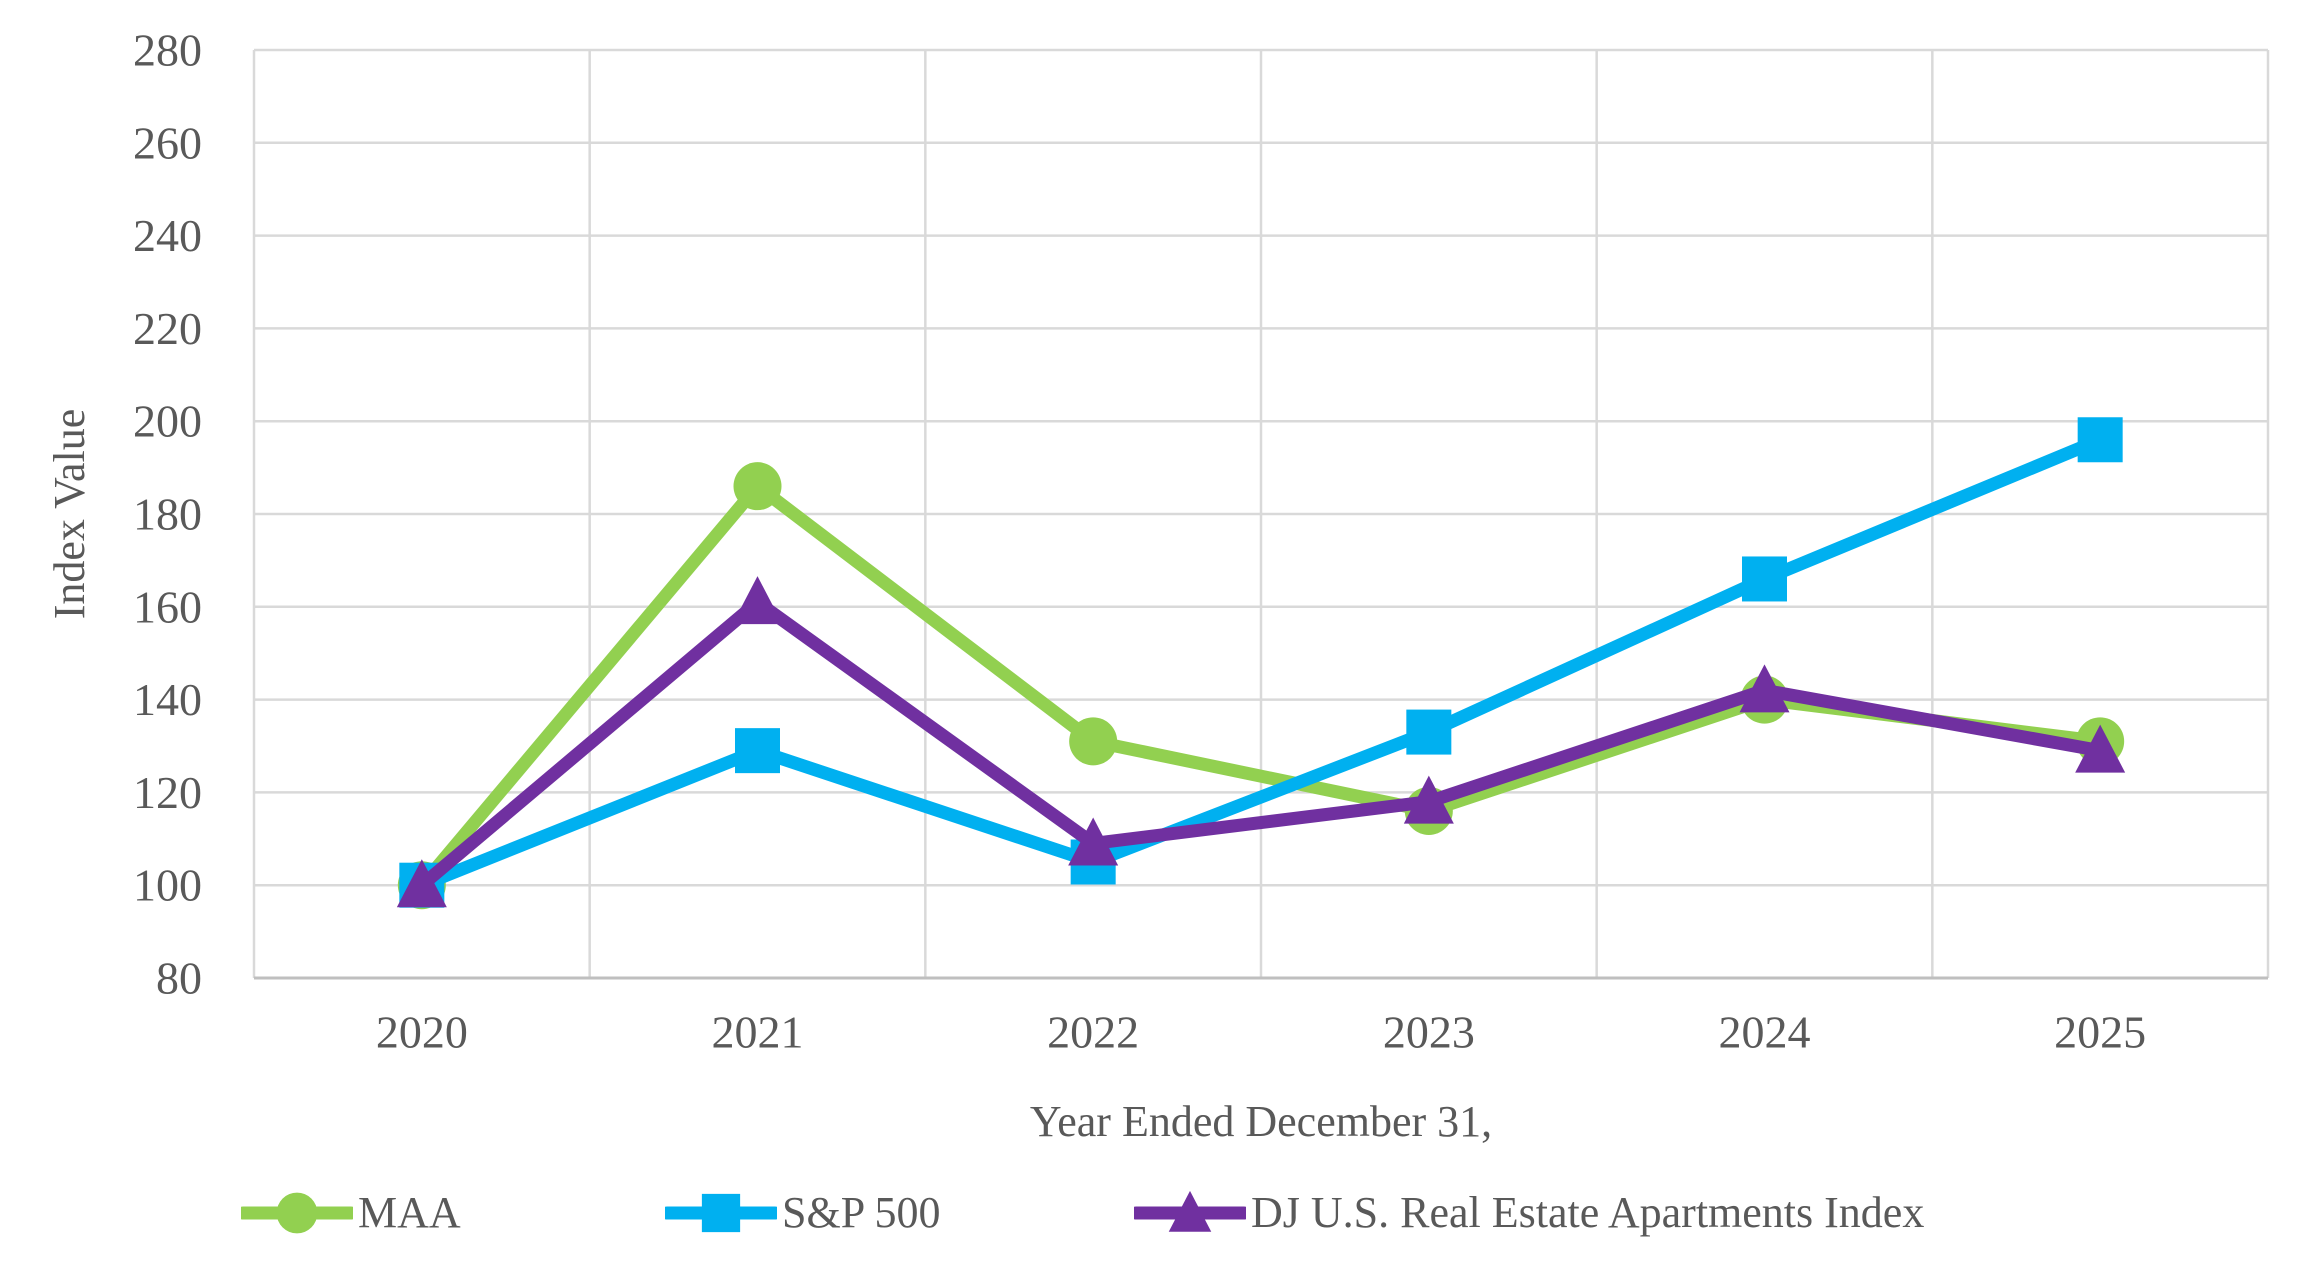 The image size is (2320, 1266). What do you see at coordinates (167, 699) in the screenshot?
I see `y-tick-label: 140` at bounding box center [167, 699].